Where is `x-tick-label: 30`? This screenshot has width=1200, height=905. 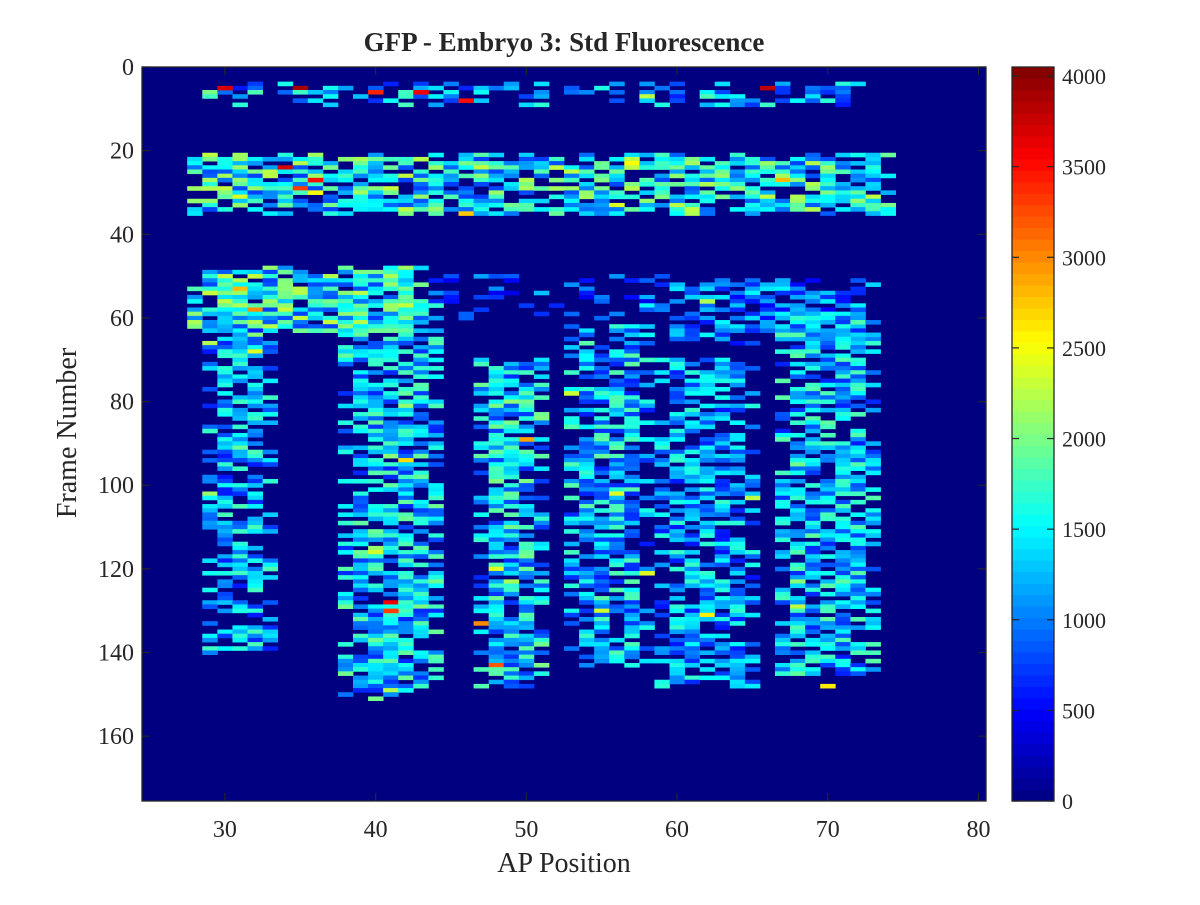
x-tick-label: 30 is located at coordinates (225, 830).